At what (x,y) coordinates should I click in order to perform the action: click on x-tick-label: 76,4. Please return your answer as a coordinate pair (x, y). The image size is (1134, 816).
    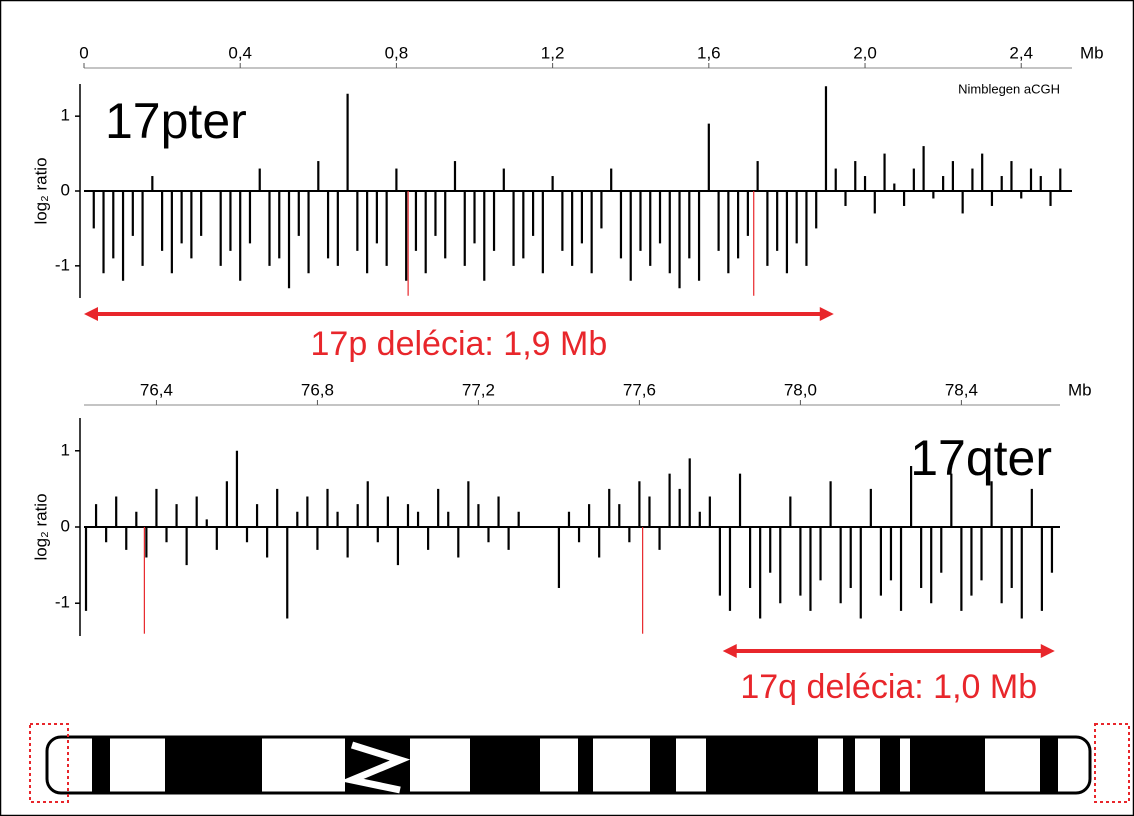
    Looking at the image, I should click on (156, 389).